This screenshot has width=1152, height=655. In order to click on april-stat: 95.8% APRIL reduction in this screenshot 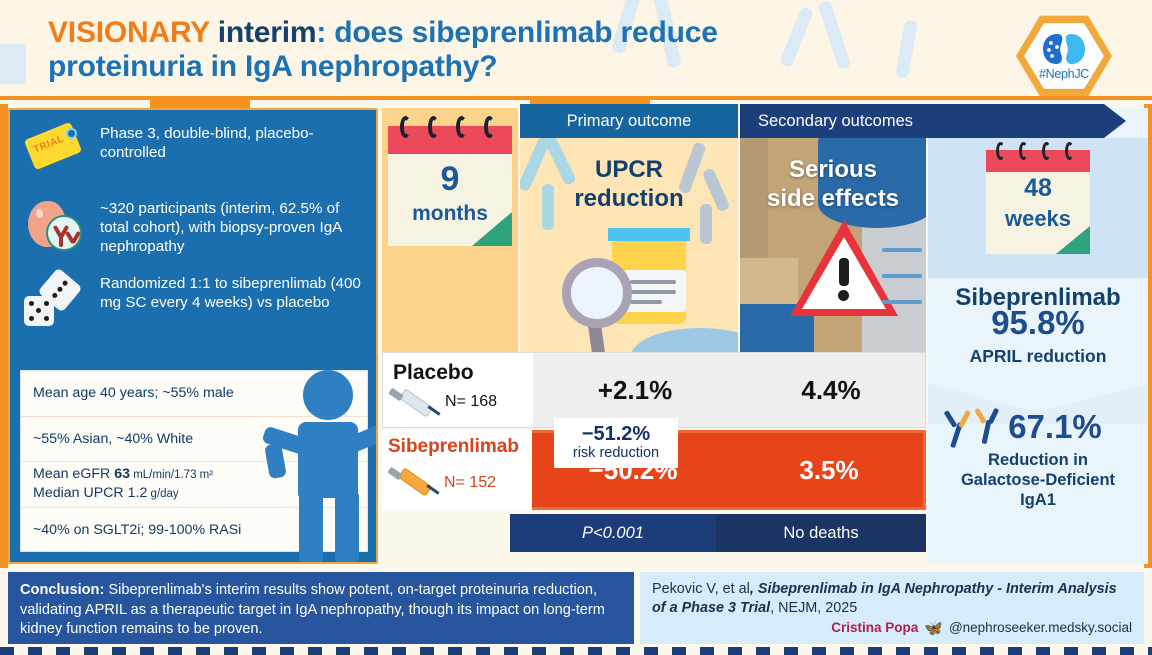, I will do `click(1038, 335)`.